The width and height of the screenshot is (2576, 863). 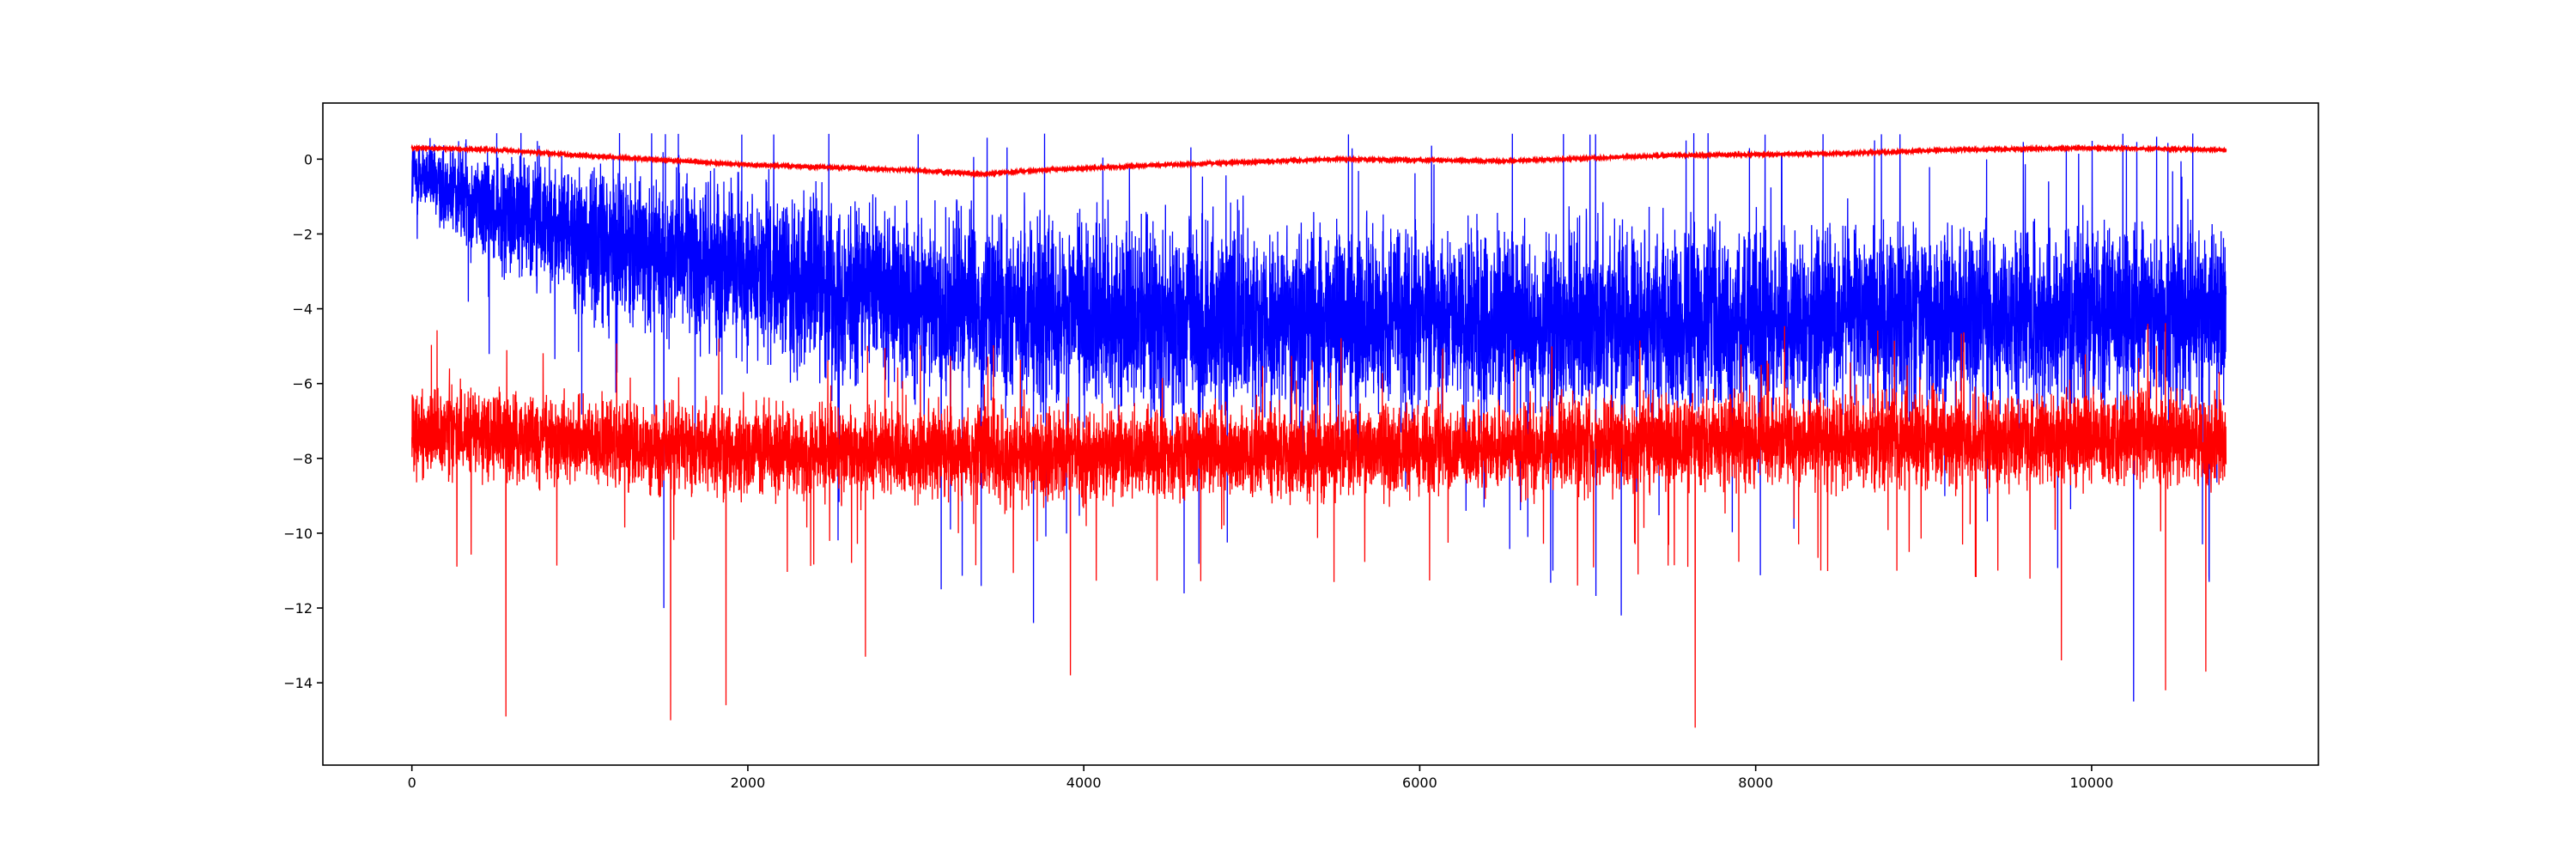 I want to click on x-tick-label: 4000, so click(x=1084, y=783).